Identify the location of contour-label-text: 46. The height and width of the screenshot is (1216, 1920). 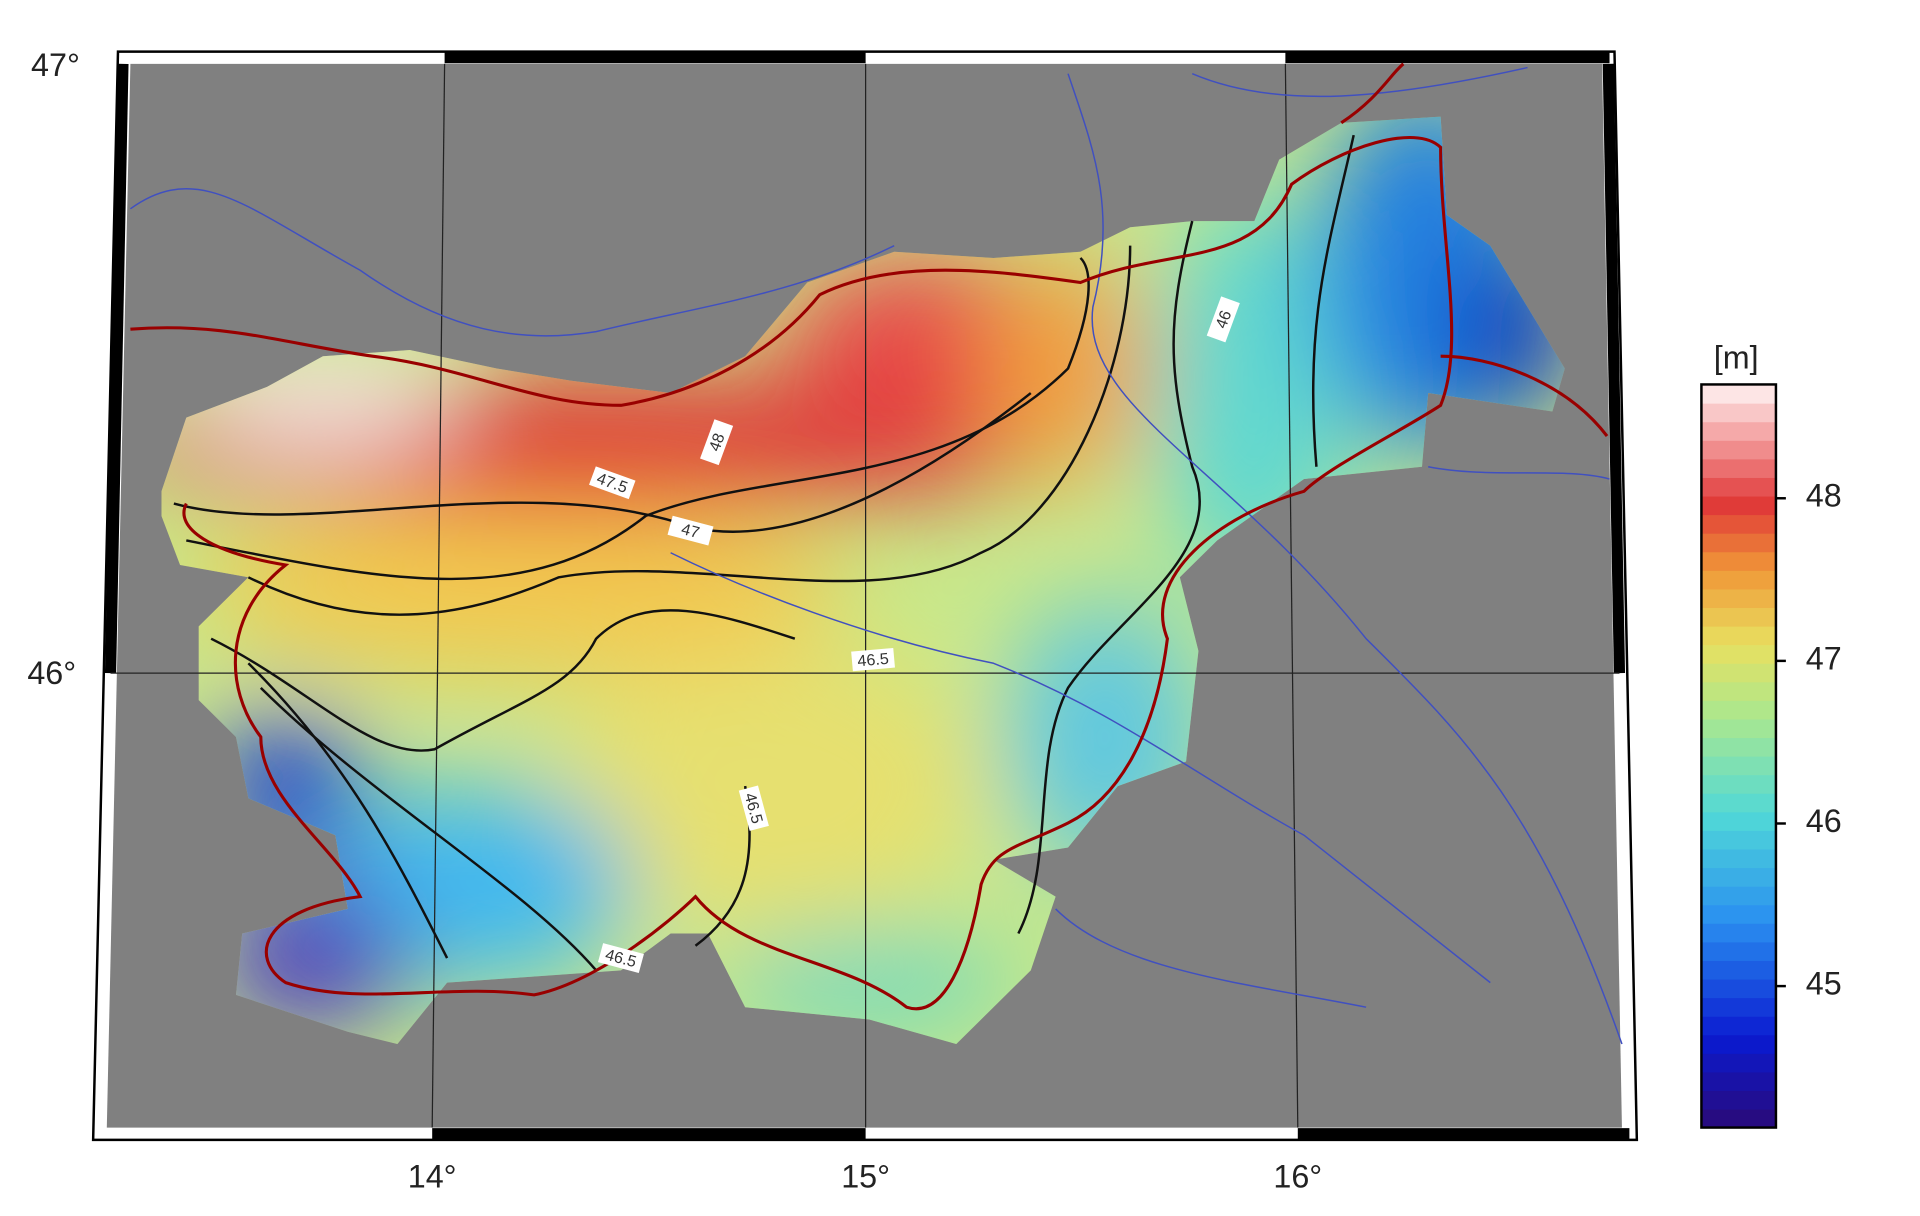
(1223, 319).